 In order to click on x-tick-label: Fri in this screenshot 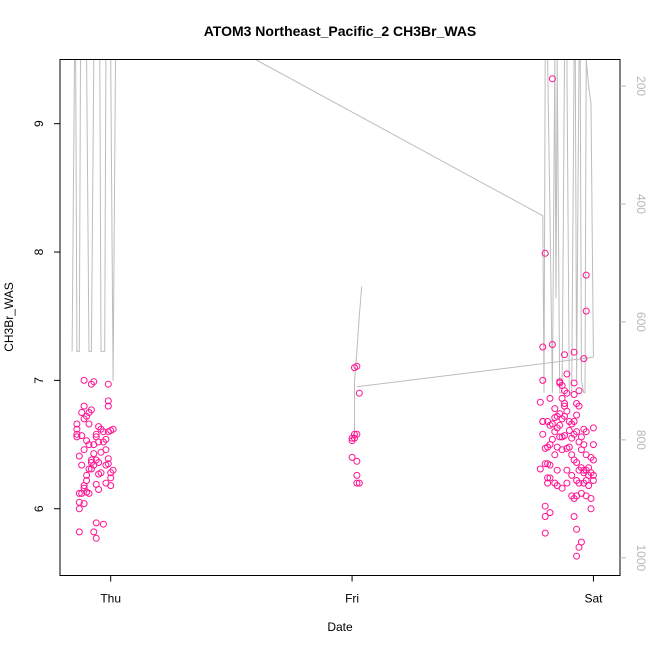, I will do `click(352, 599)`.